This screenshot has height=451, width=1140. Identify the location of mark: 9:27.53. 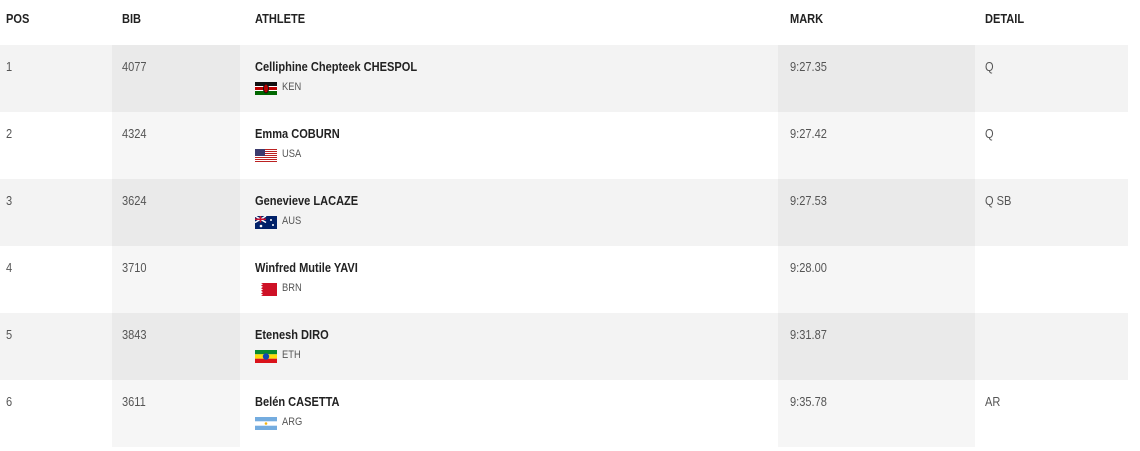
(808, 200).